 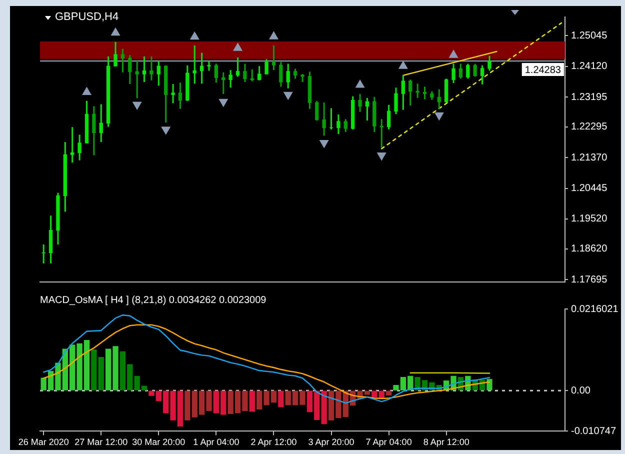 I want to click on ref-line-label: 1.24283, so click(x=543, y=70).